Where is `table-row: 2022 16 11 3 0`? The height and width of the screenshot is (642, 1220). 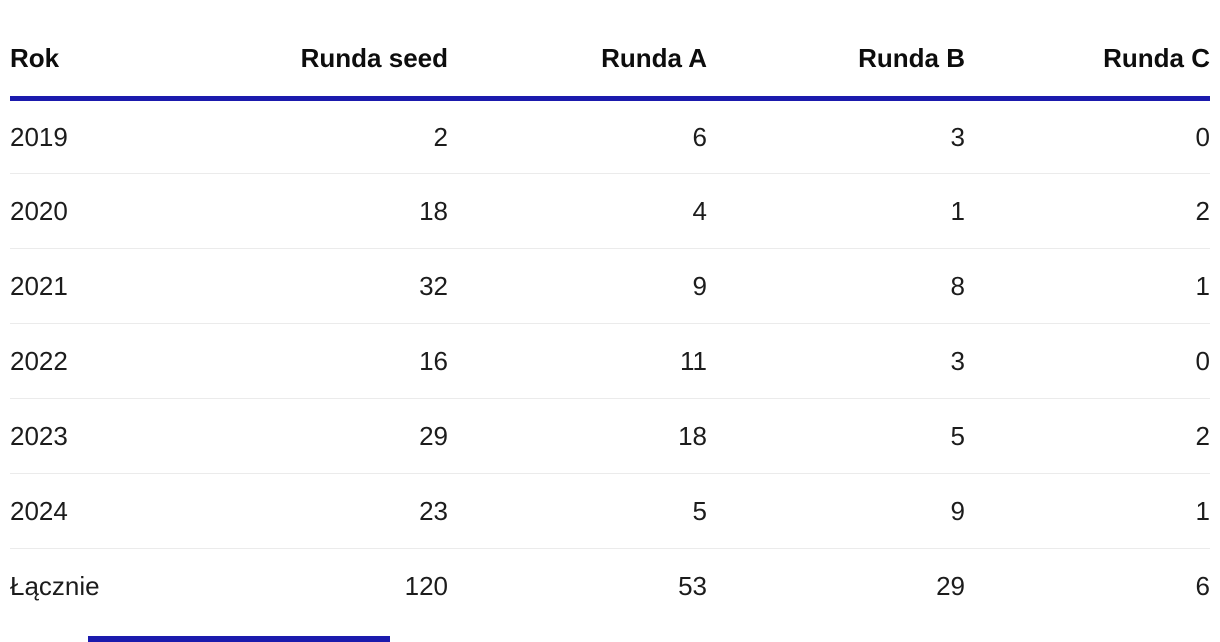 table-row: 2022 16 11 3 0 is located at coordinates (610, 361).